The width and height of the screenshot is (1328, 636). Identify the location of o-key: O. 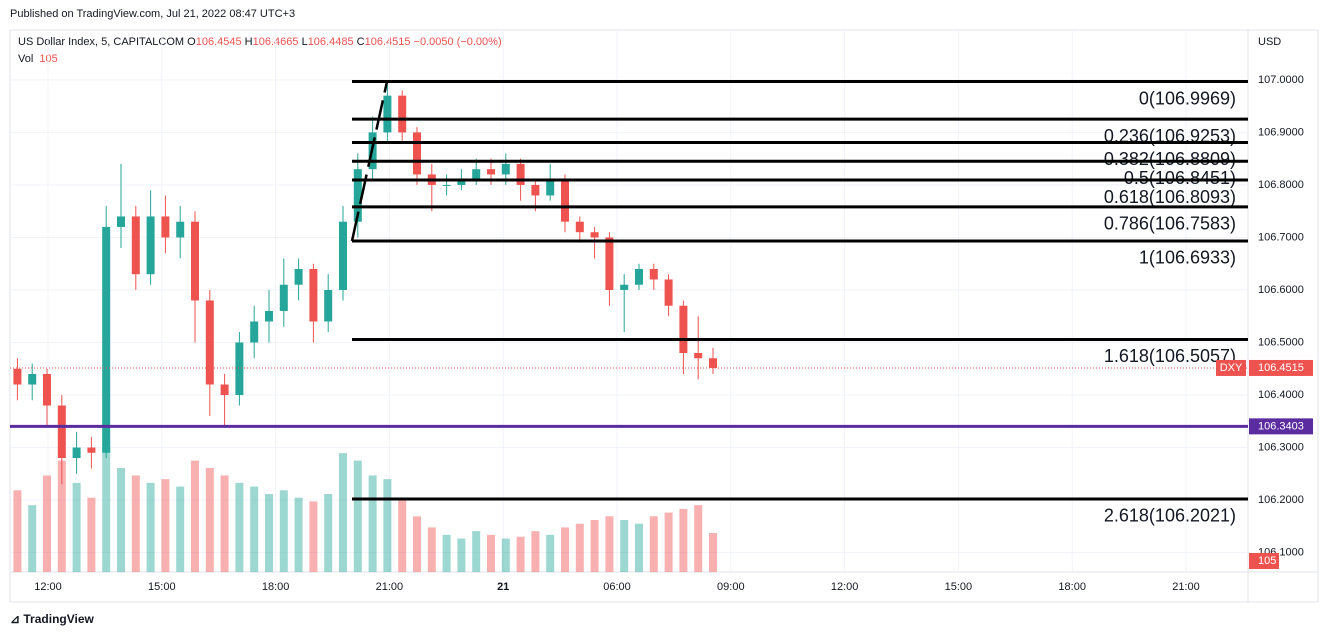
(191, 42).